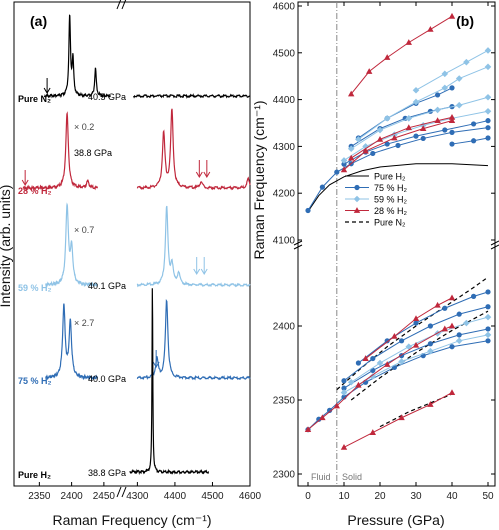  Describe the element at coordinates (284, 401) in the screenshot. I see `y-tick-label: 2350` at that location.